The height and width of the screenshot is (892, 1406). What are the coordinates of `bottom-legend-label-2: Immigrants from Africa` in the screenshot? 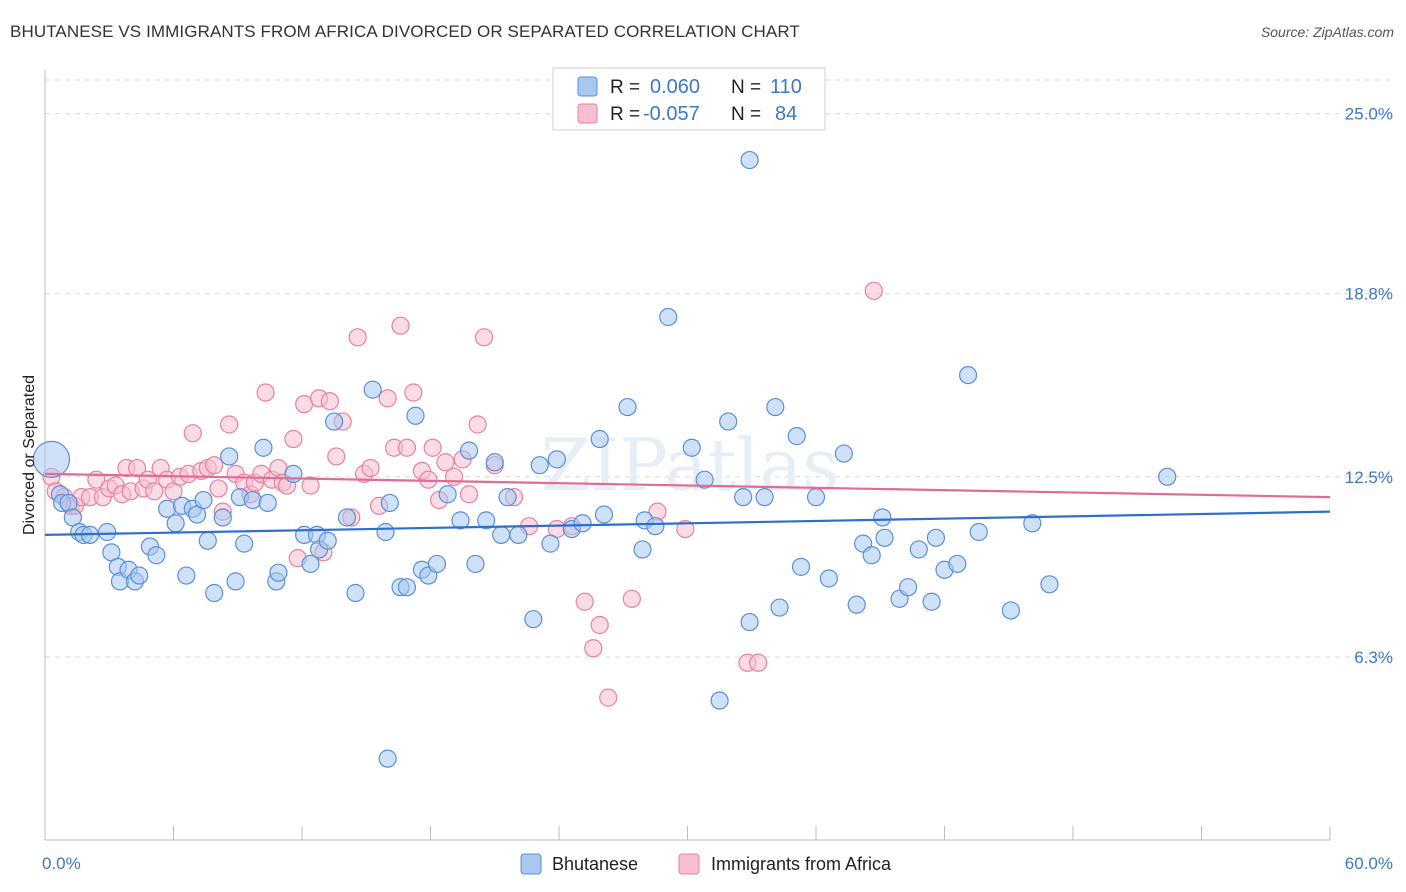 It's located at (801, 864).